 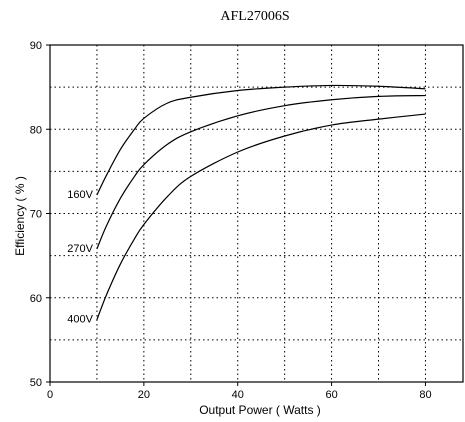 What do you see at coordinates (36, 299) in the screenshot?
I see `y-tick-label: 60` at bounding box center [36, 299].